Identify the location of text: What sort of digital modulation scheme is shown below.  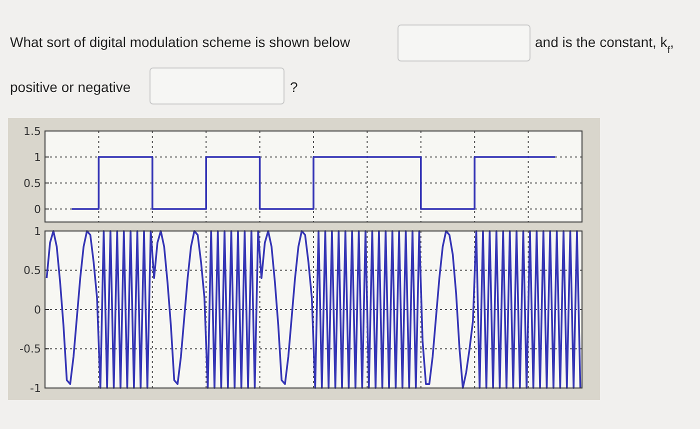
(180, 42).